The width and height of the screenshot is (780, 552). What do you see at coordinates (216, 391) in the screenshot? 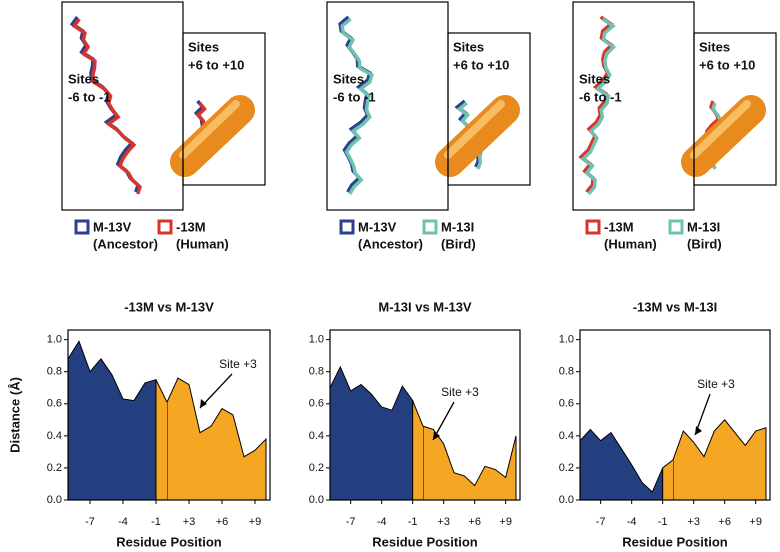
I see `annotation-arrow` at bounding box center [216, 391].